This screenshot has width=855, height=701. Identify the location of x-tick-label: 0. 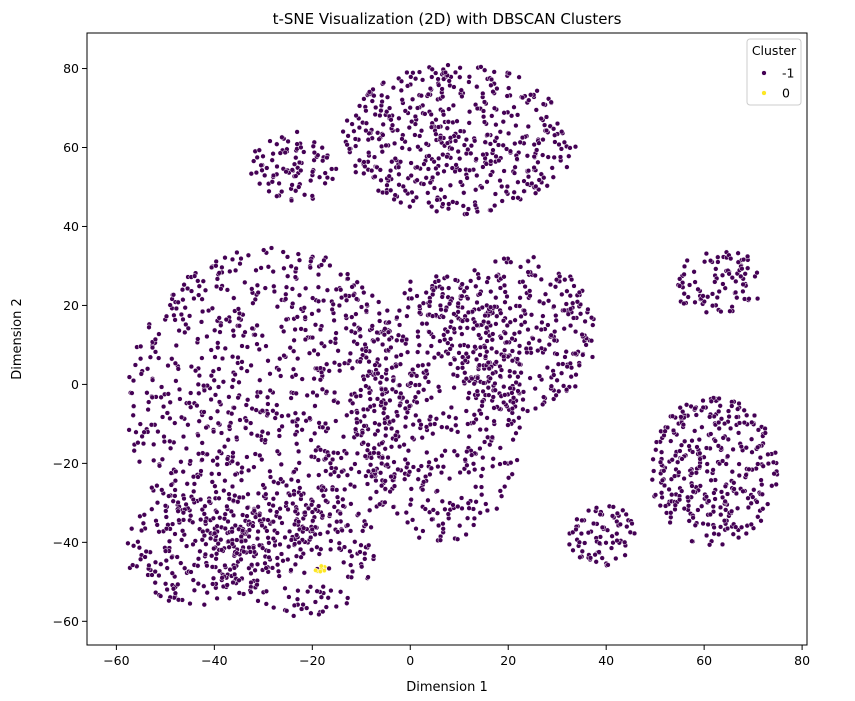
(410, 660).